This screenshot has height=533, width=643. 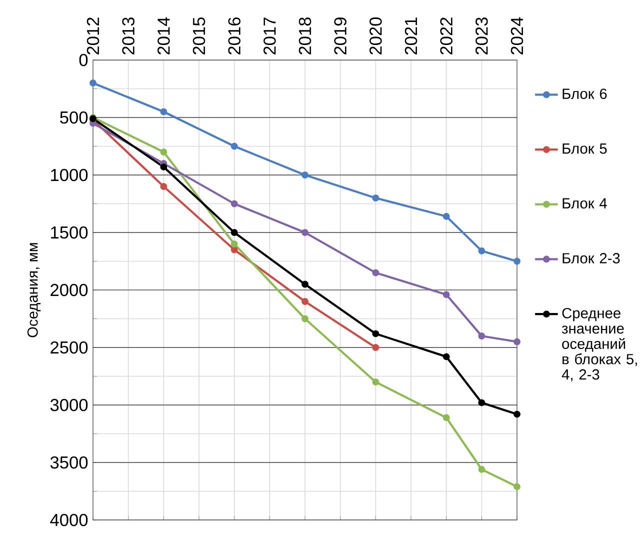 I want to click on x-tick-label: 2016, so click(x=234, y=35).